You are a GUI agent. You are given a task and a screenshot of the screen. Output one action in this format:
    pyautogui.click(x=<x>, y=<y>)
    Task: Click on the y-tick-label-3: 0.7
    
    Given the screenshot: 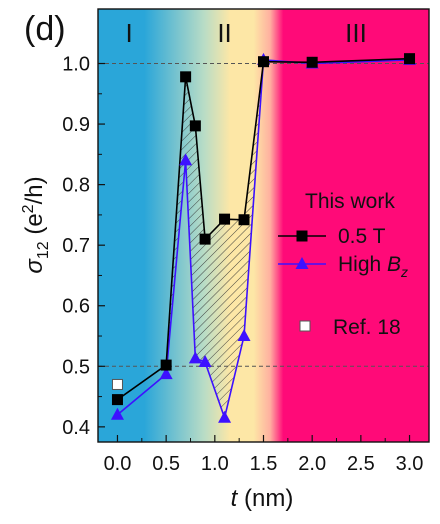 What is the action you would take?
    pyautogui.click(x=76, y=246)
    